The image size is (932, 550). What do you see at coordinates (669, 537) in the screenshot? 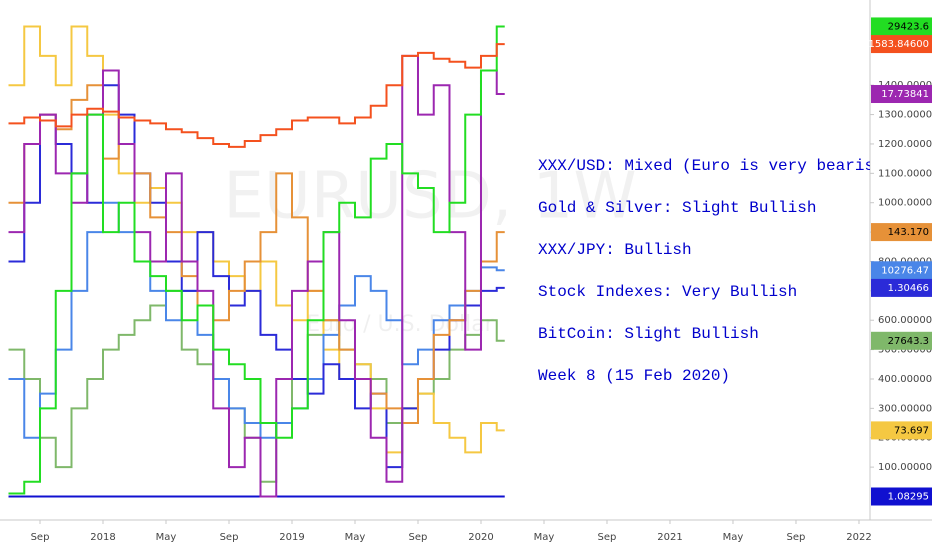
I see `x-tick-label: 2021` at bounding box center [669, 537].